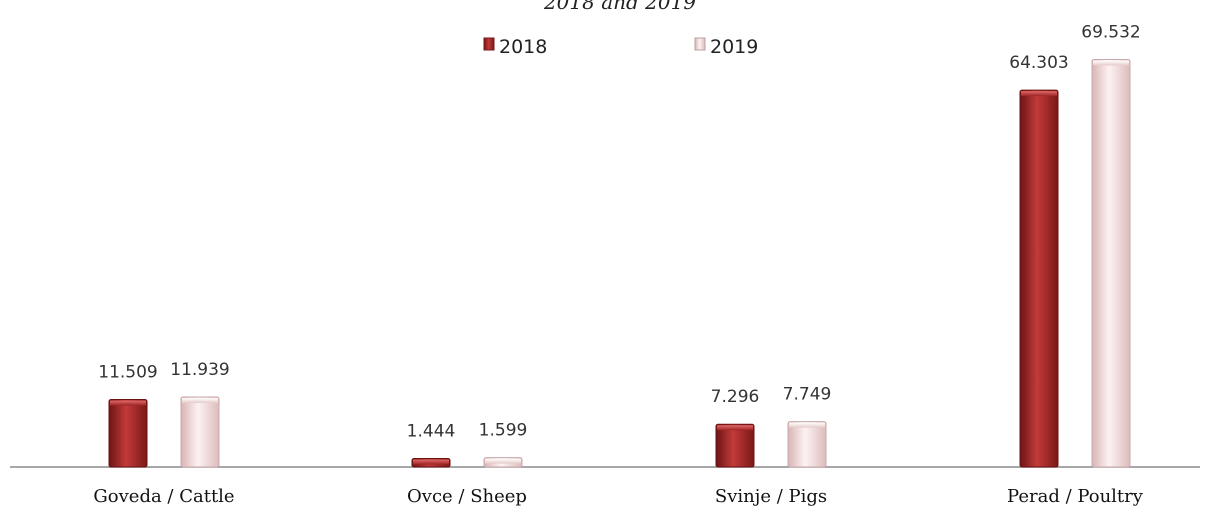 This screenshot has height=513, width=1212. What do you see at coordinates (127, 373) in the screenshot?
I see `value-label-cattle-2018: 11.509` at bounding box center [127, 373].